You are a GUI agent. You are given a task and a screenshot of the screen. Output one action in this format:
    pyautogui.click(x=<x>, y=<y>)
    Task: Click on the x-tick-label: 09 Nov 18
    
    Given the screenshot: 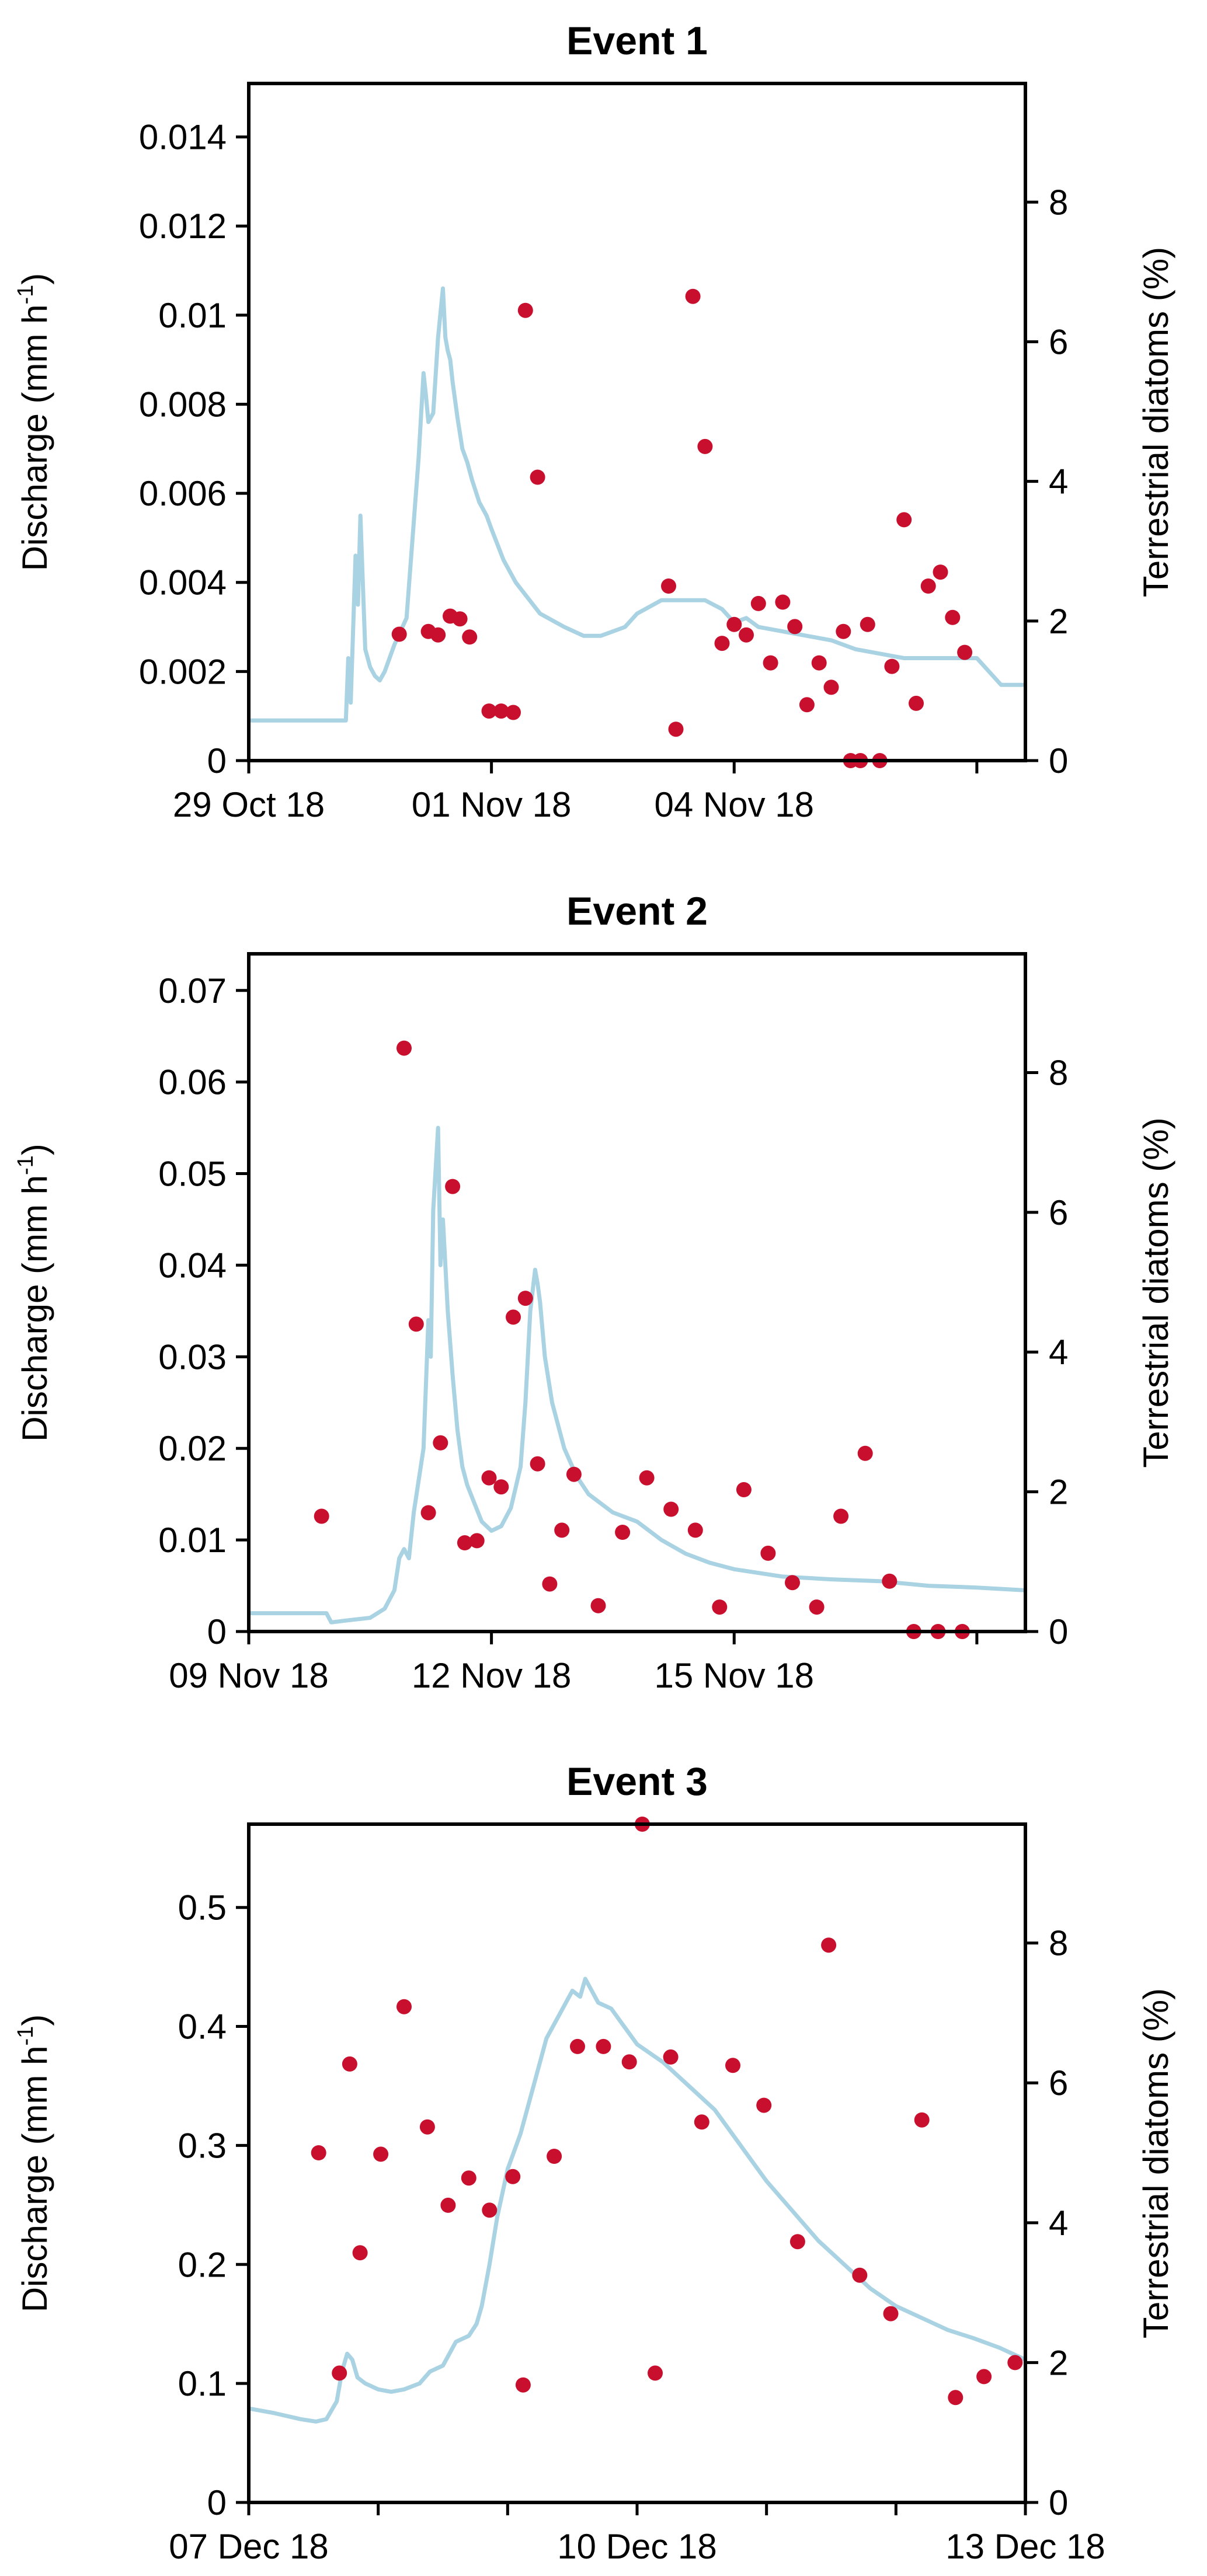 What is the action you would take?
    pyautogui.click(x=249, y=1676)
    